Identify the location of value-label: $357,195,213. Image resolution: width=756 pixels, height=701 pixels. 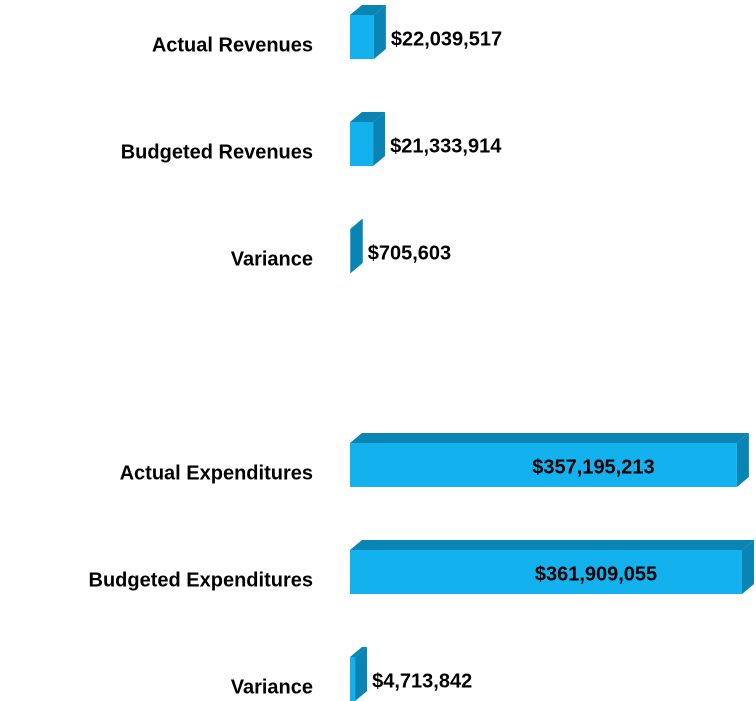
(593, 467).